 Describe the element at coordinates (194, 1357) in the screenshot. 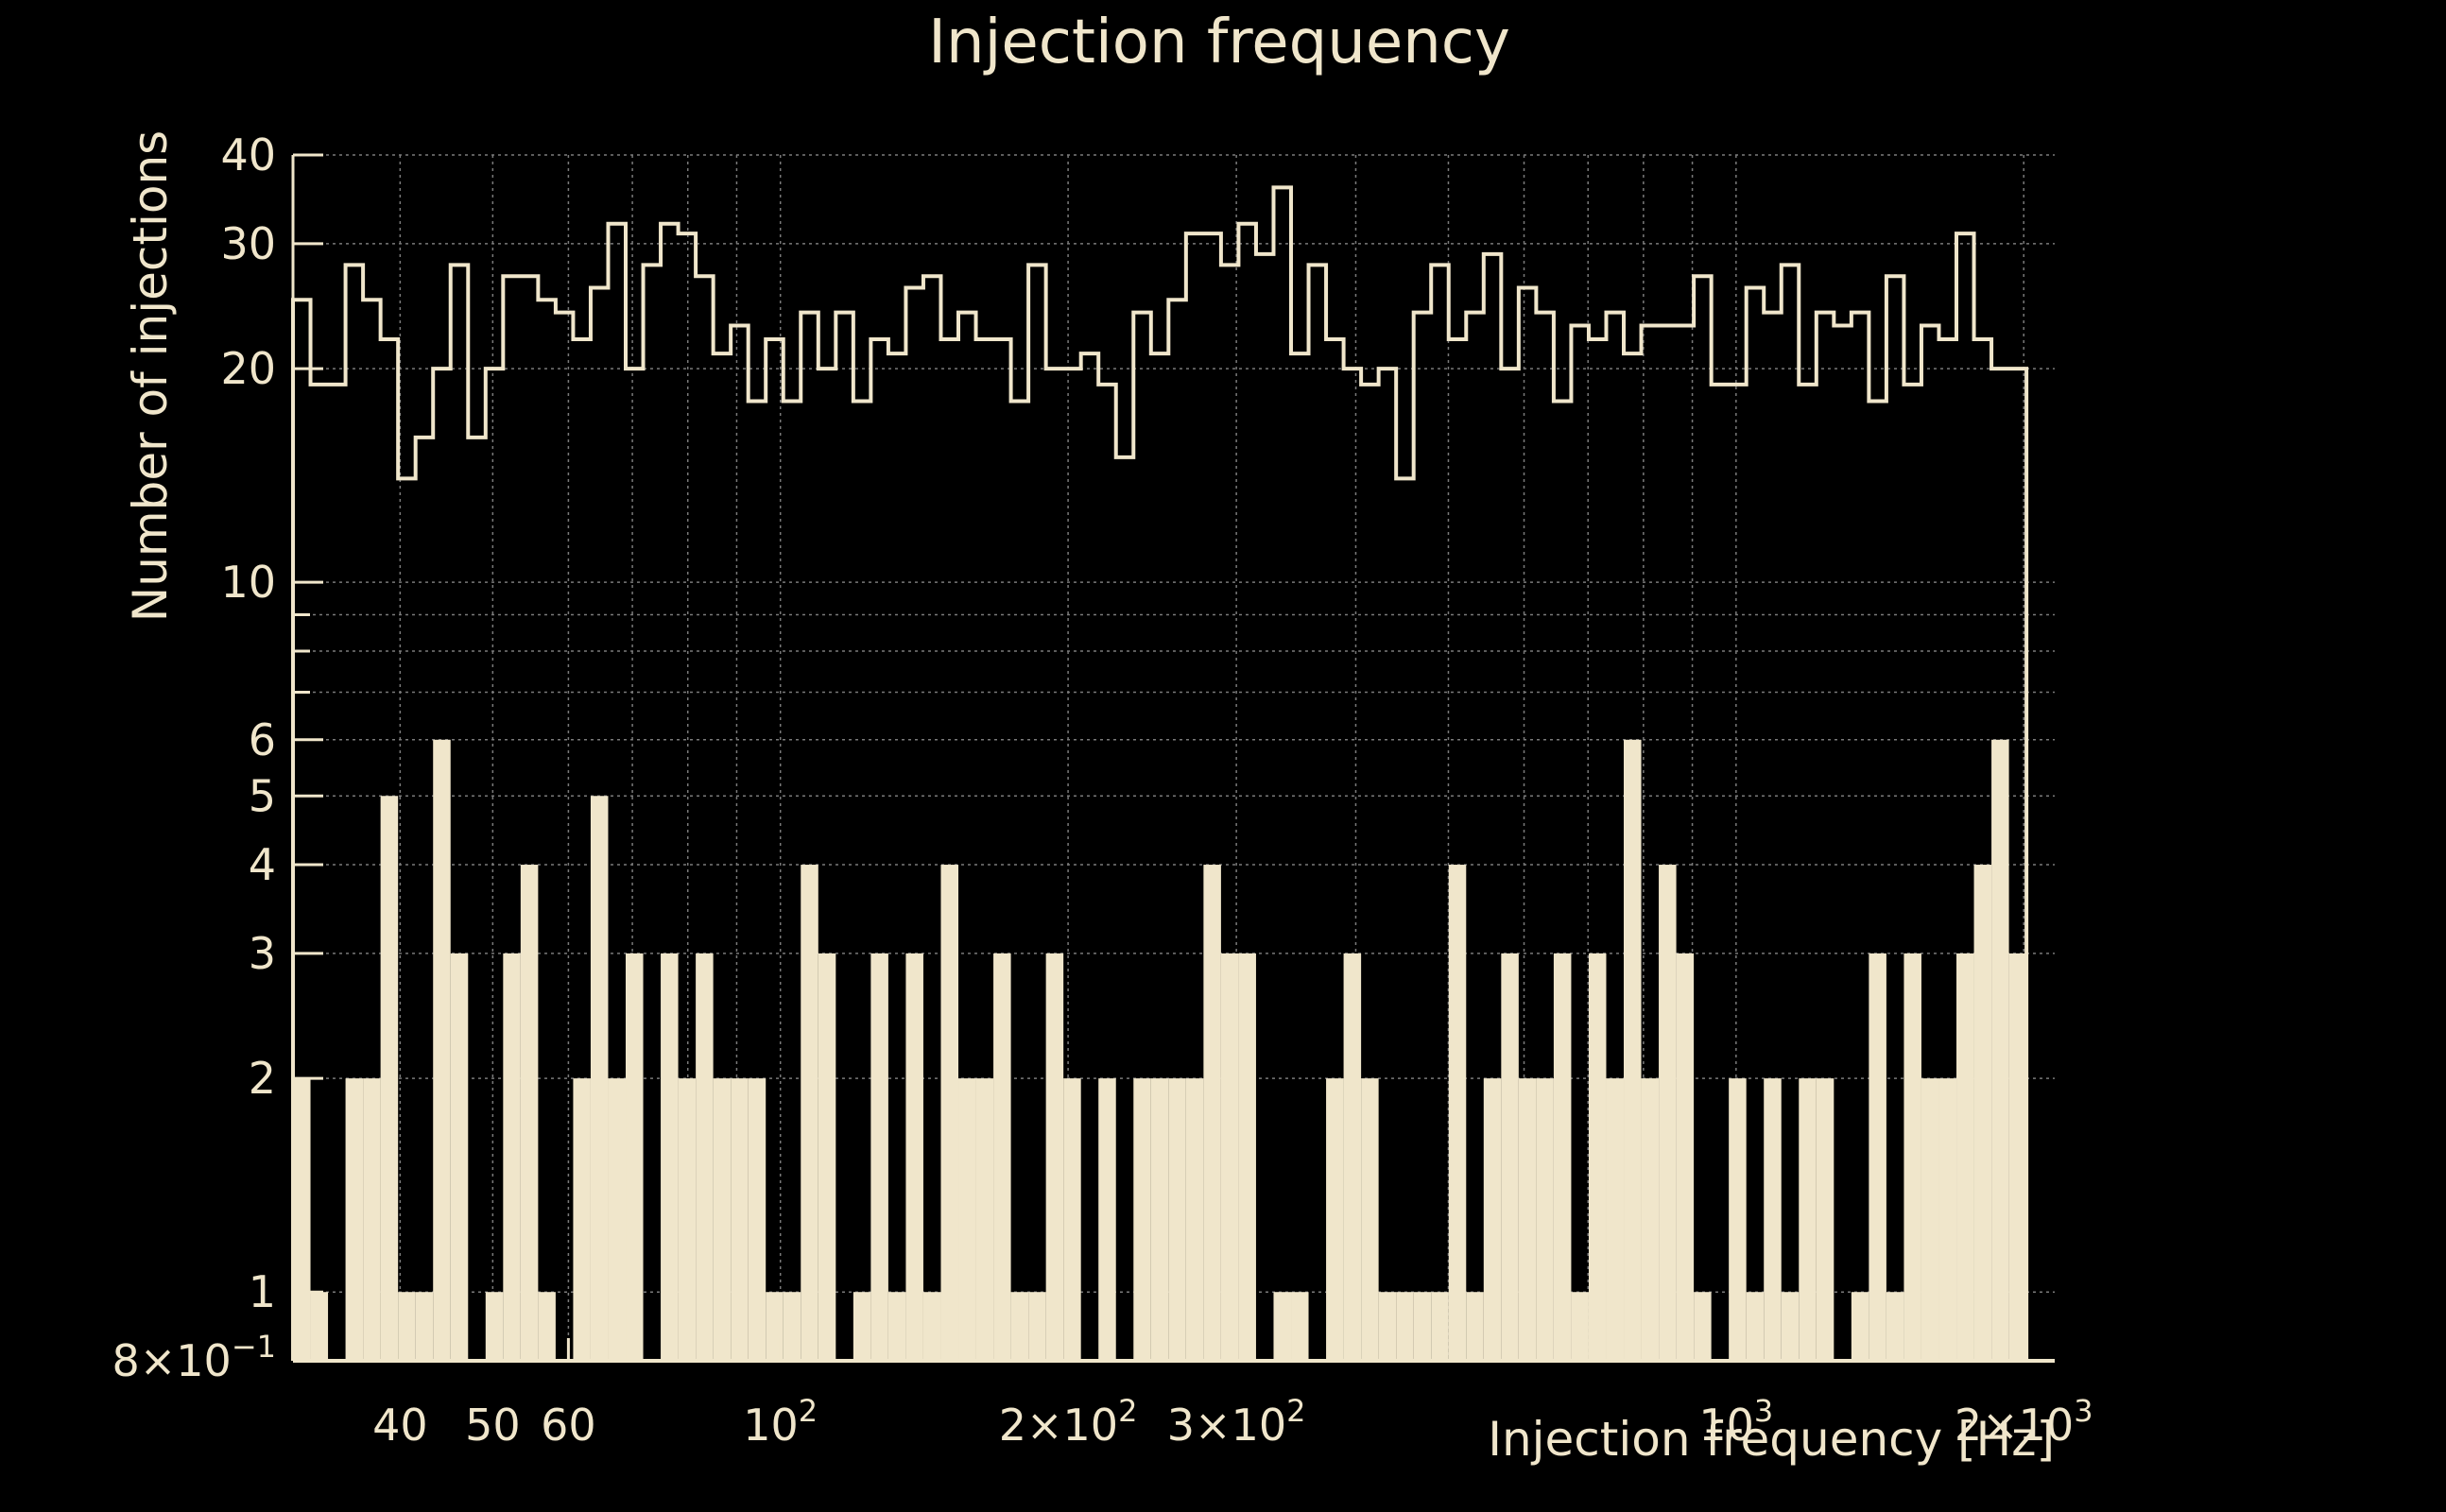

I see `y-tick-label: 8×10⁻¹` at that location.